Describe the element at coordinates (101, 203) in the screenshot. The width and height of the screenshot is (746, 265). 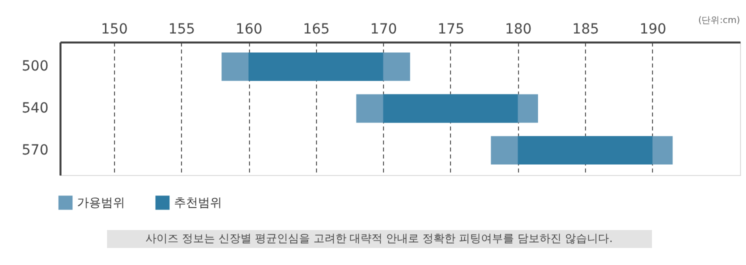
I see `legend-label: 가용범위` at that location.